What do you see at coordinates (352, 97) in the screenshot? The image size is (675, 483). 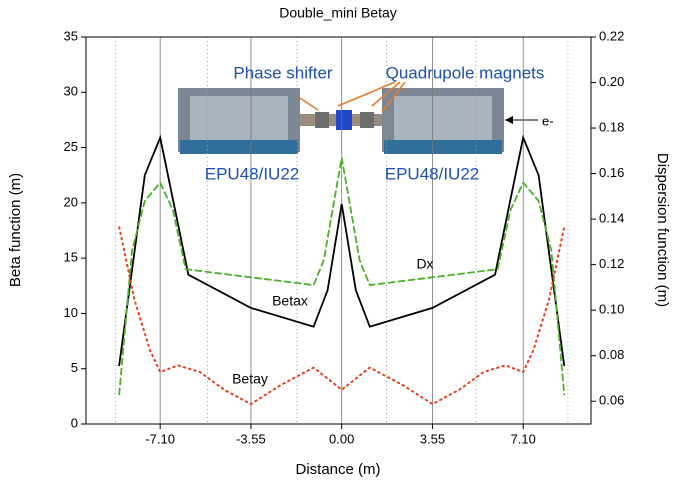 I see `callout-arrows` at bounding box center [352, 97].